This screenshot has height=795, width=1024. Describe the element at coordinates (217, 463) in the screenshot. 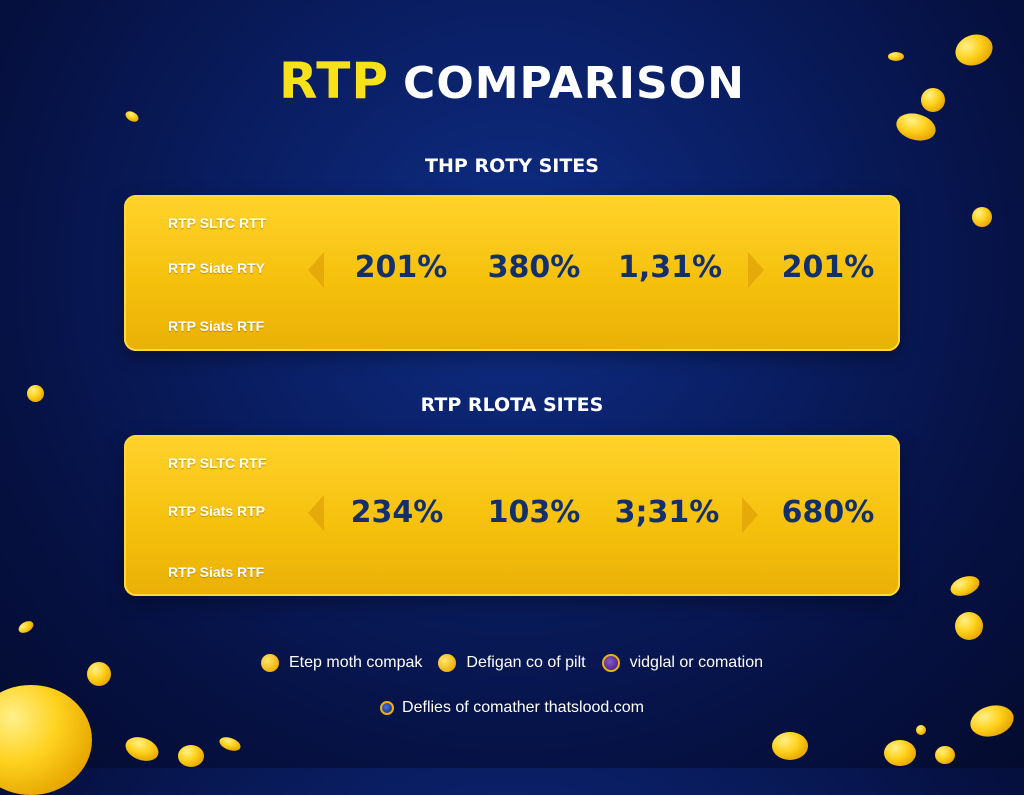

I see `row-label: RTP SLTC RTF` at that location.